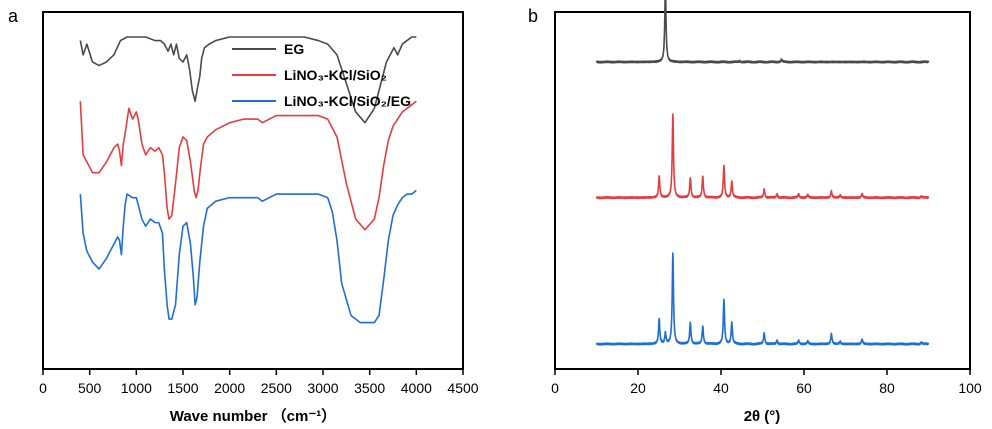 The height and width of the screenshot is (429, 992). Describe the element at coordinates (638, 388) in the screenshot. I see `x-tick-label-b-1: 20` at that location.